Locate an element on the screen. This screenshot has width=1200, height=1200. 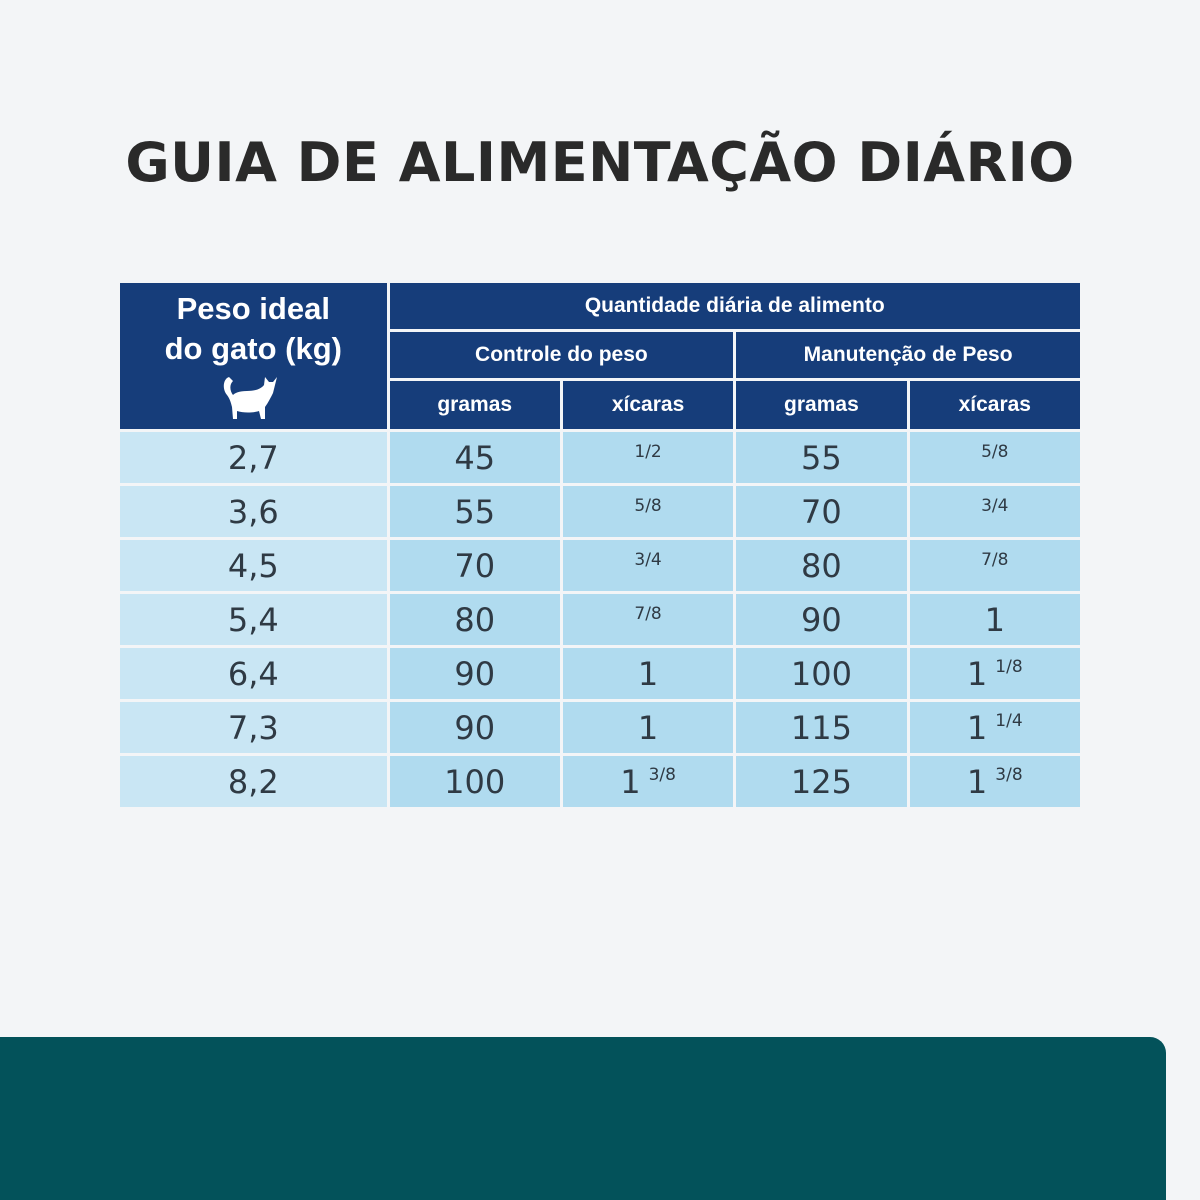
cat-weight-cell: 2,7 is located at coordinates (253, 457).